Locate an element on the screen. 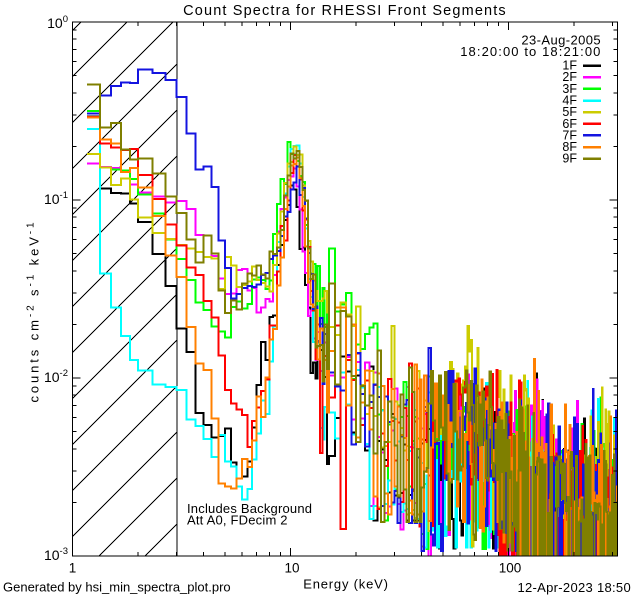 The height and width of the screenshot is (605, 640). svg-text: counts cm-2 s-1 keV-1 is located at coordinates (34, 311).